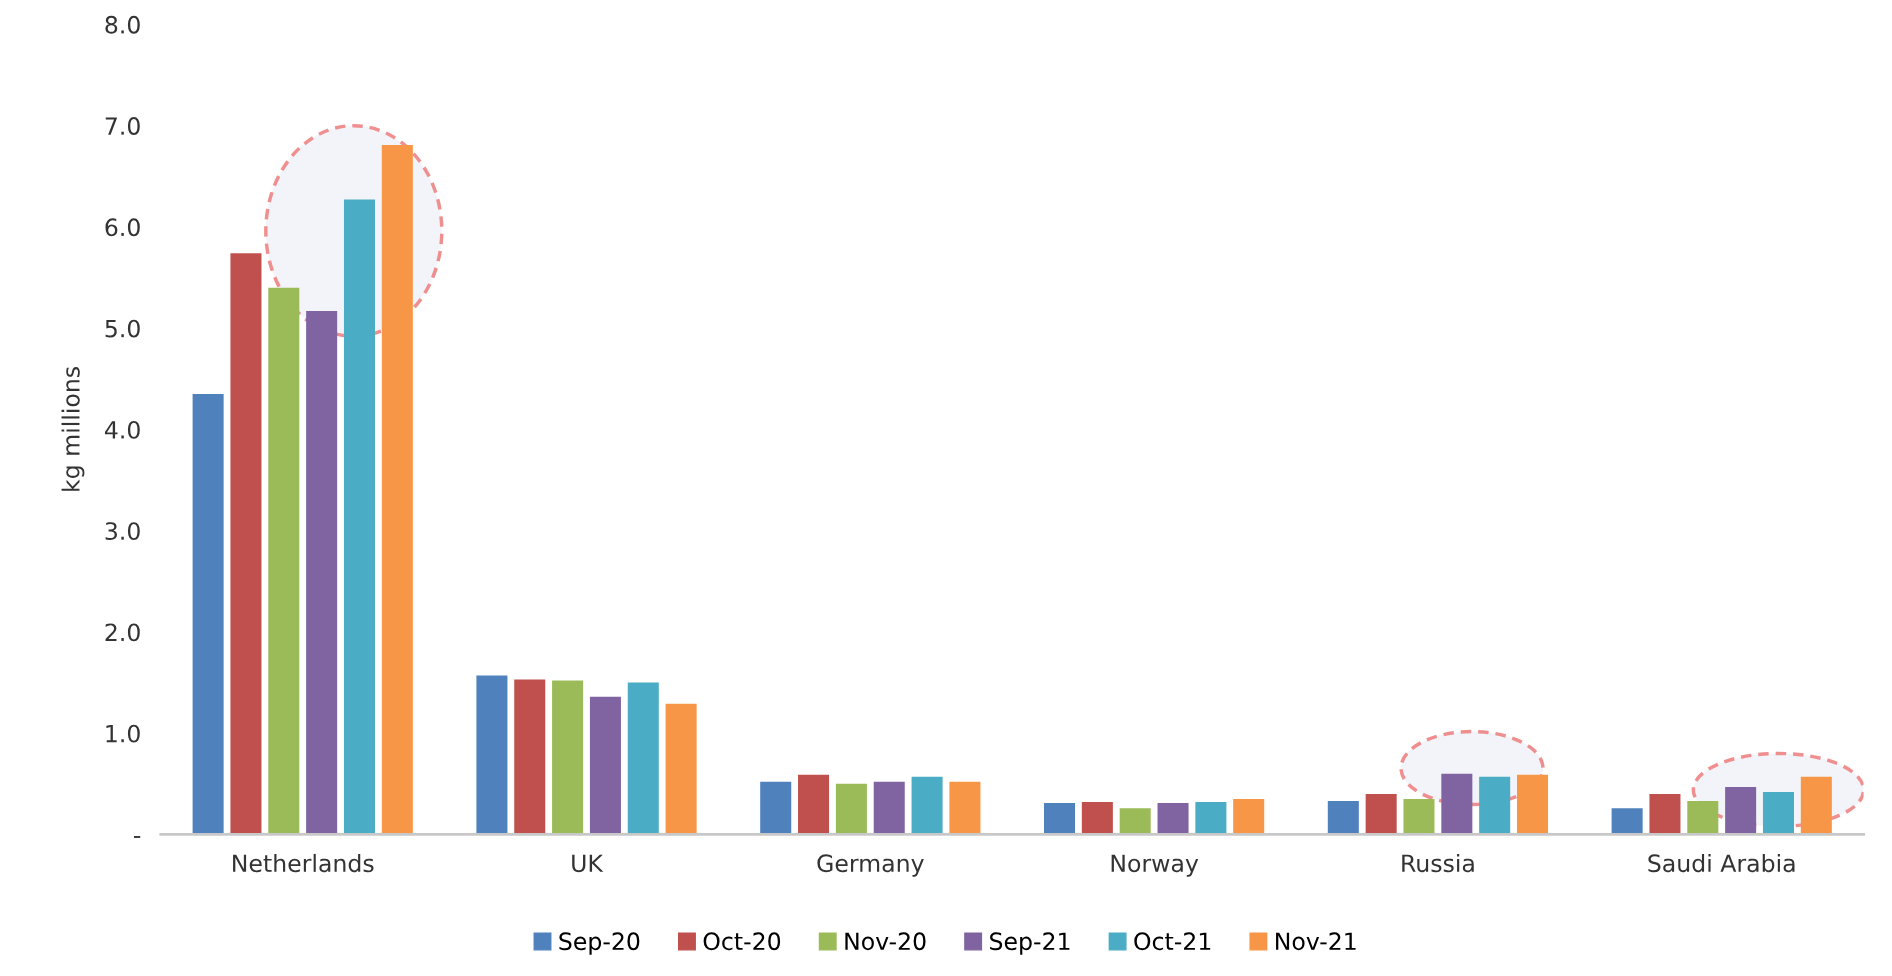 The width and height of the screenshot is (1892, 976). I want to click on x-tick-label: UK, so click(588, 863).